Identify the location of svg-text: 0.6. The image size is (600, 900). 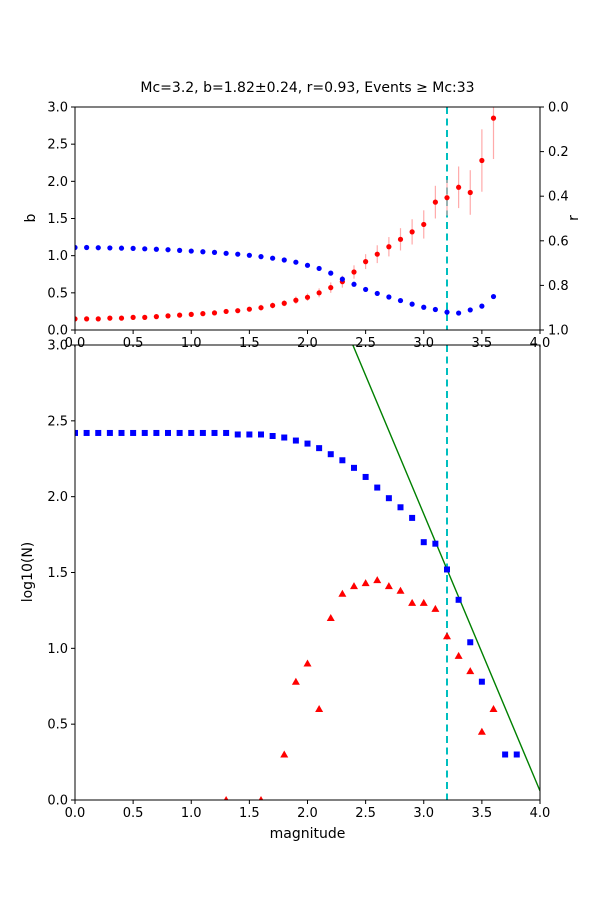
(558, 241).